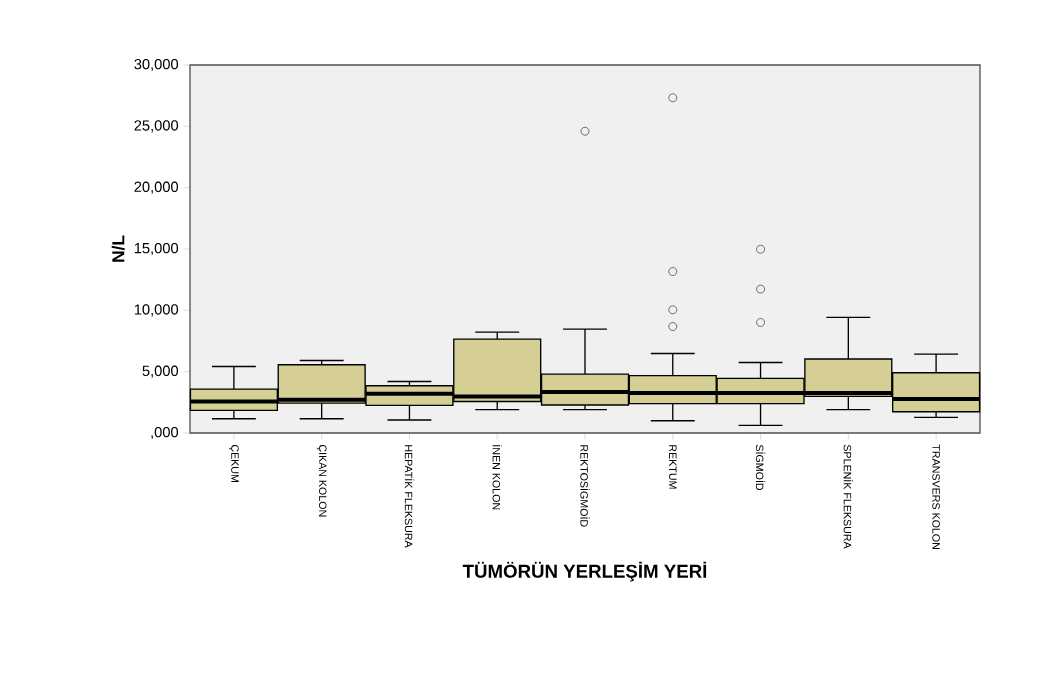 This screenshot has width=1054, height=693. Describe the element at coordinates (156, 310) in the screenshot. I see `y-tick-label: 10,000` at that location.